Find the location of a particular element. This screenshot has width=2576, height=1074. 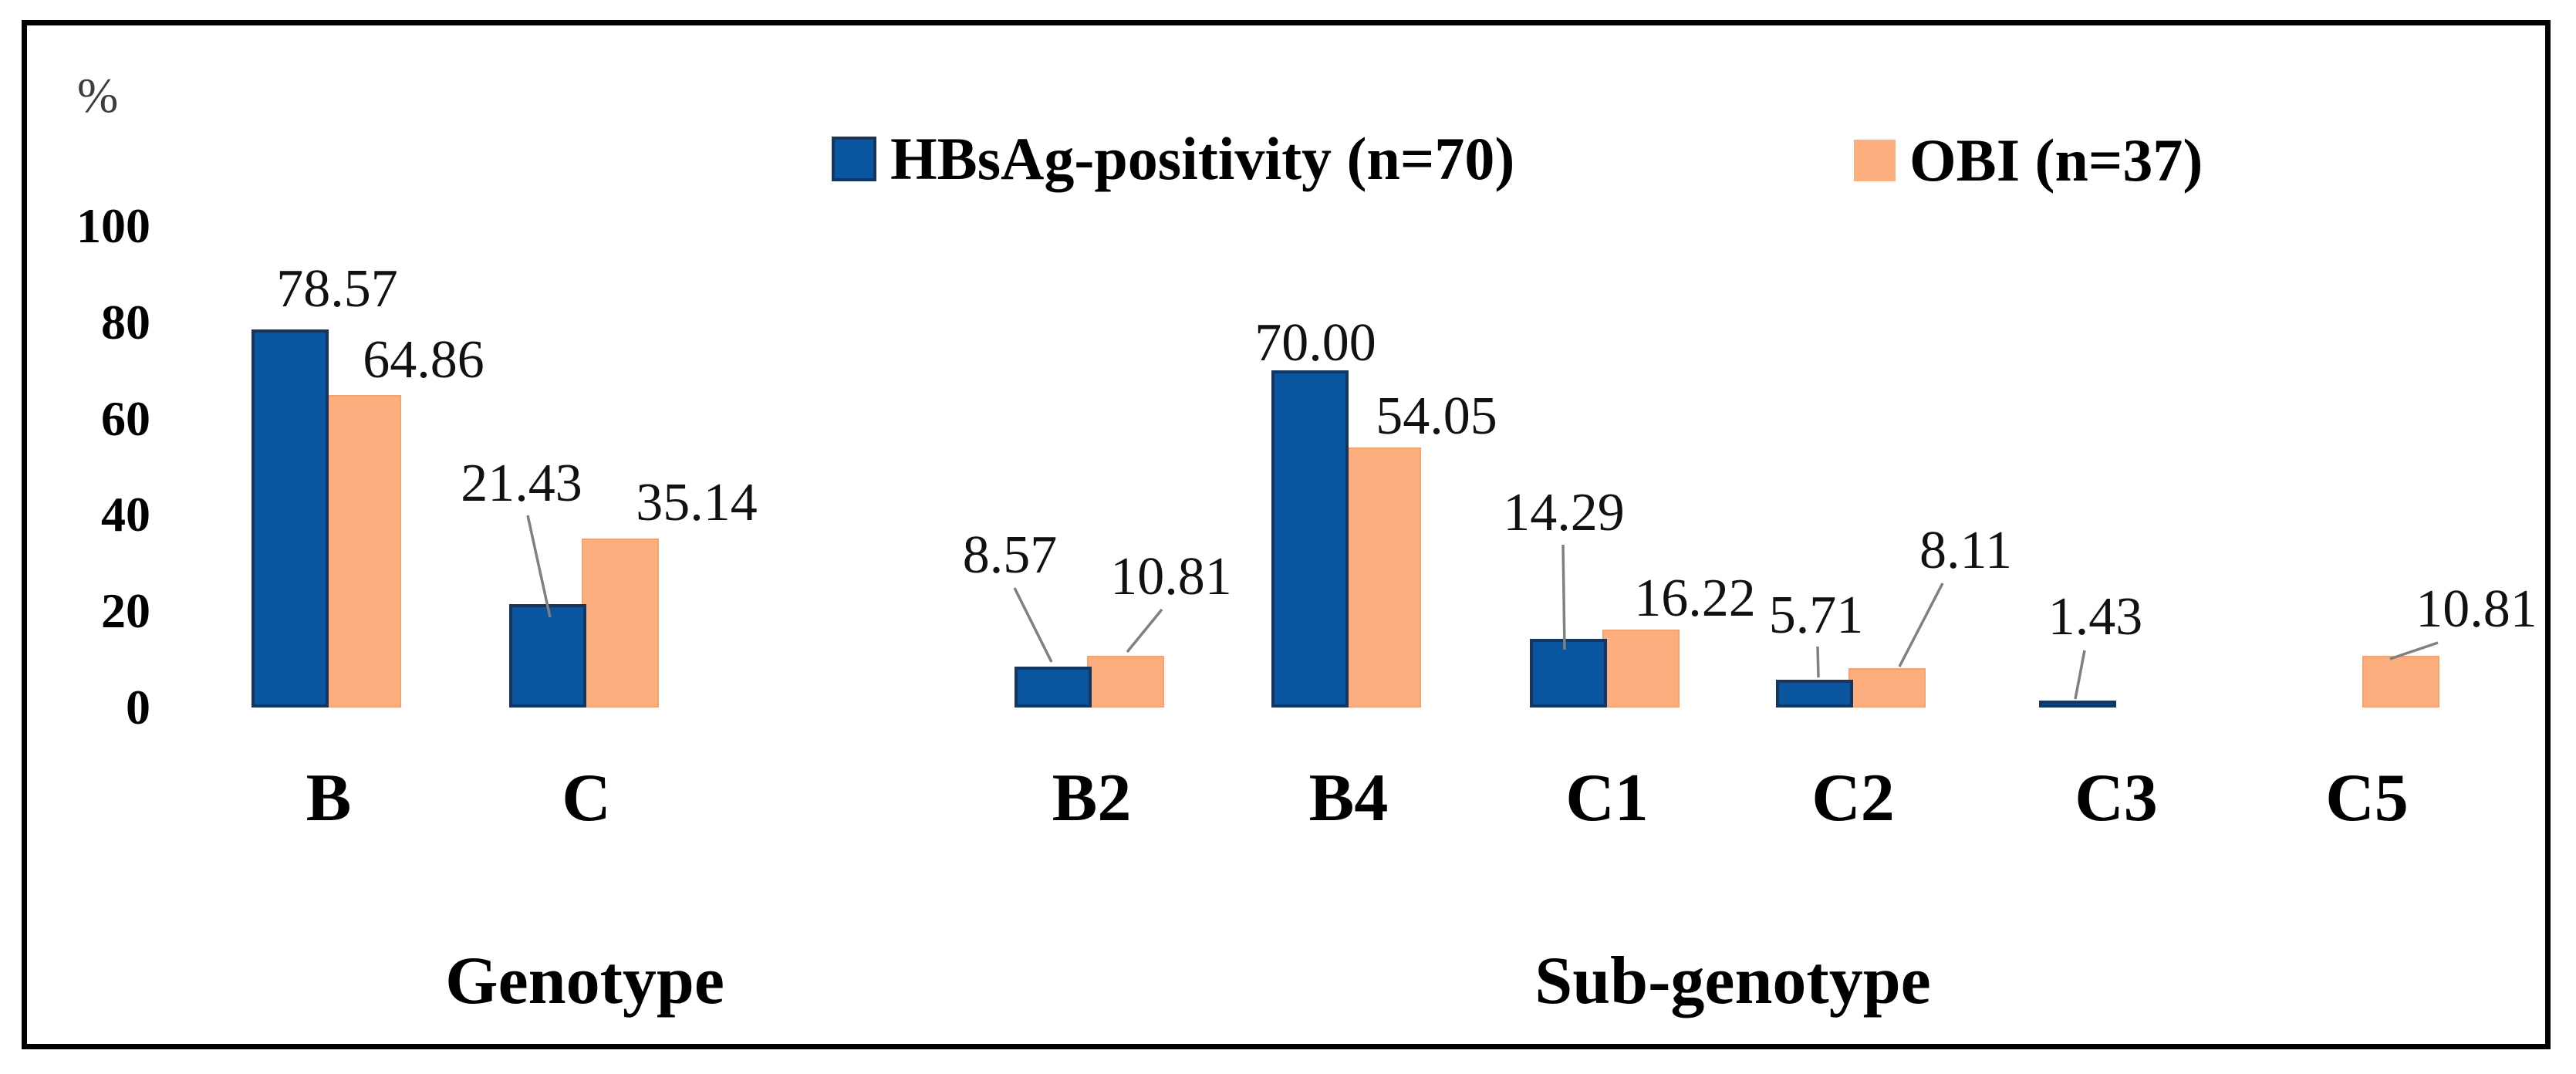

bar-hbsag-C2 is located at coordinates (1815, 694).